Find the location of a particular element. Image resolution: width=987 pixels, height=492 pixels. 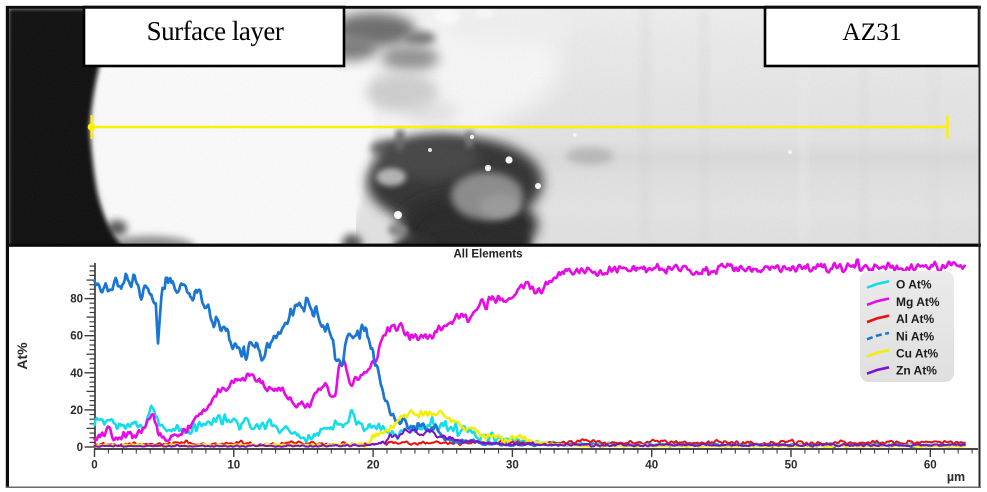

svg-text: µm is located at coordinates (956, 477).